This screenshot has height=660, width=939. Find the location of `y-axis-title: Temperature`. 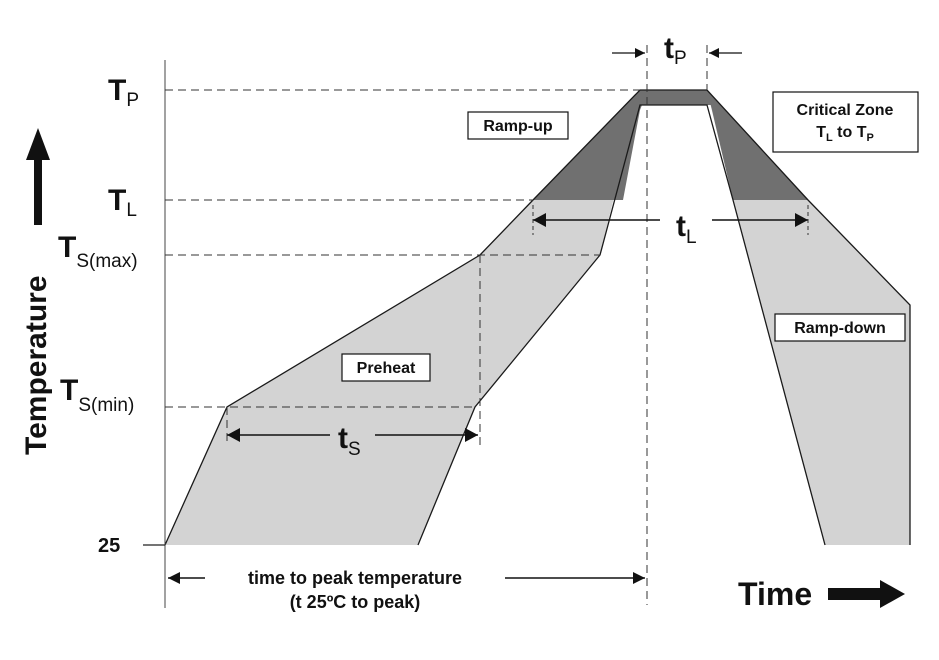

y-axis-title: Temperature is located at coordinates (36, 365).